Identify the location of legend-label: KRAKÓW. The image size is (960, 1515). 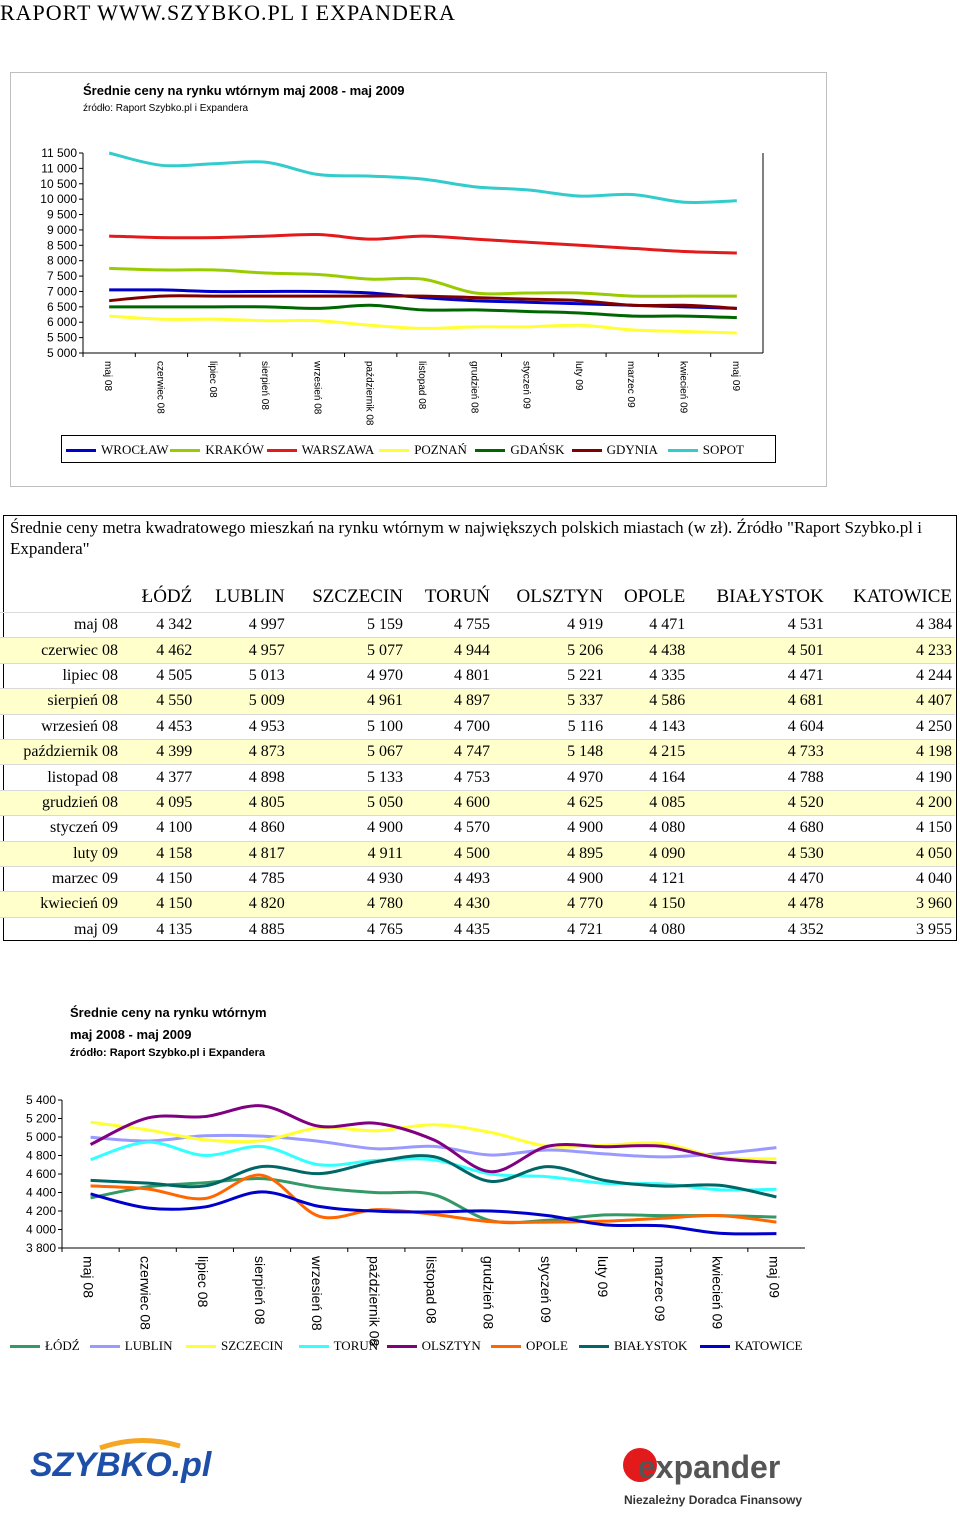
(234, 449).